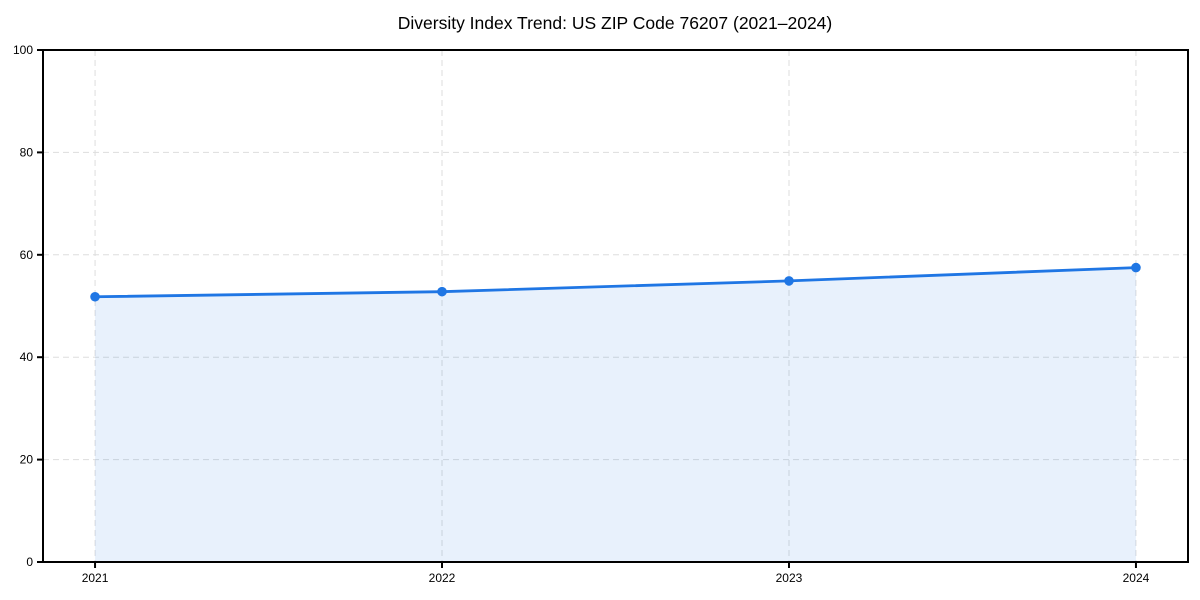  Describe the element at coordinates (23, 50) in the screenshot. I see `y-tick-label: 100` at that location.